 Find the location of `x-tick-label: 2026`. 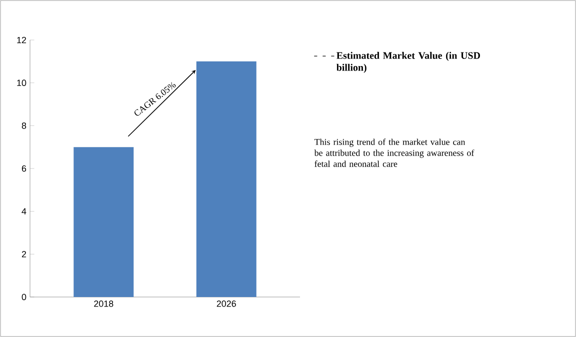

x-tick-label: 2026 is located at coordinates (226, 303).